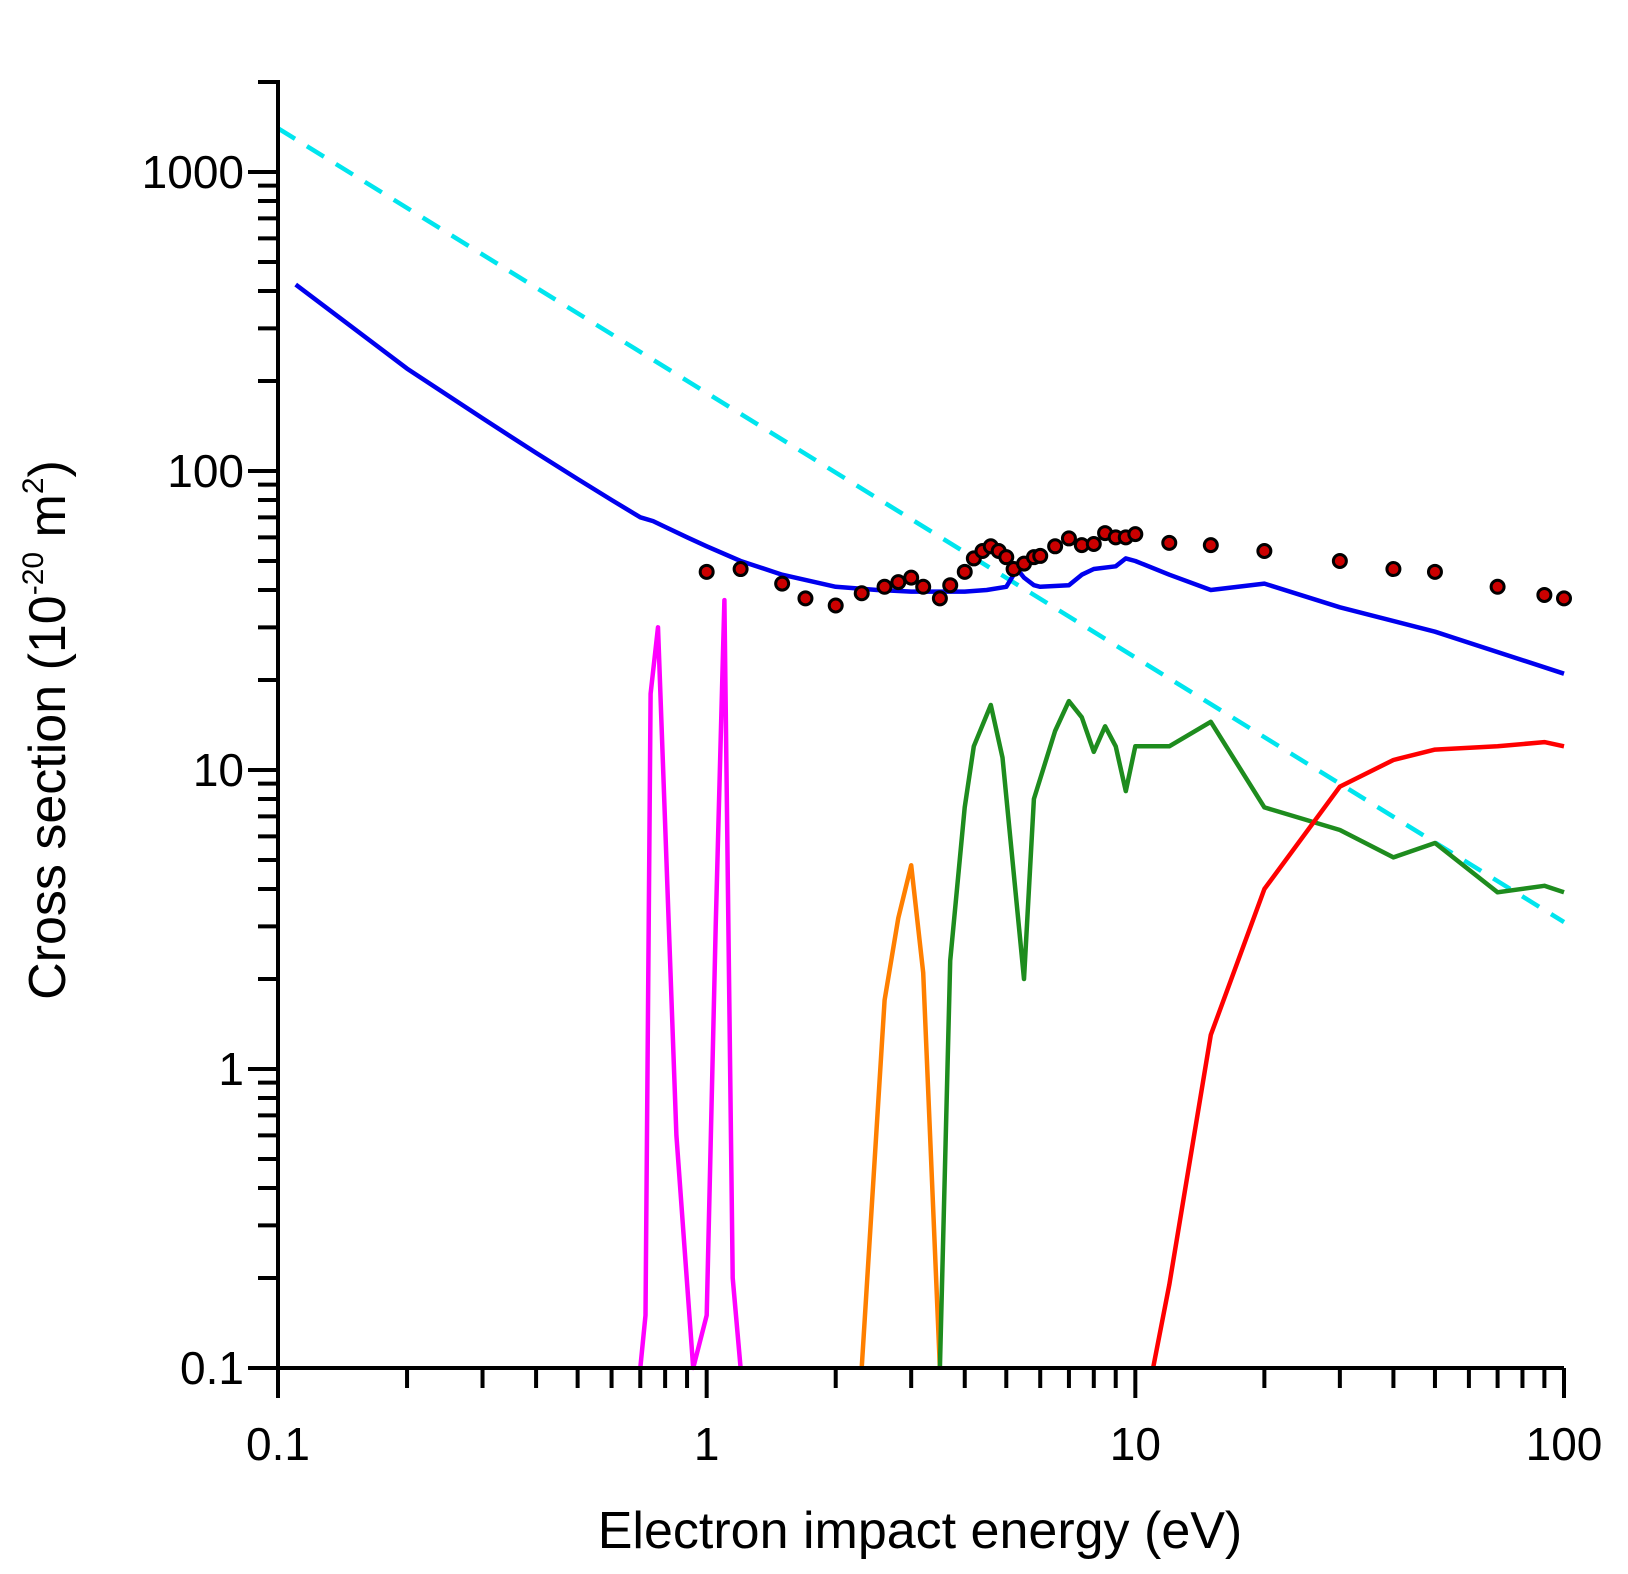  Describe the element at coordinates (707, 1444) in the screenshot. I see `x-tick-label: 1` at that location.